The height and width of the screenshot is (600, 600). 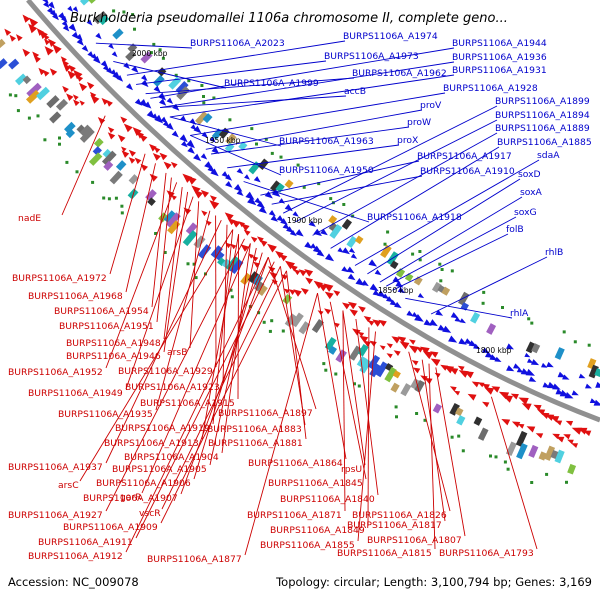 What do you see at coordinates (542, 128) in the screenshot?
I see `gene-label: BURPS1106A_A1889` at bounding box center [542, 128].